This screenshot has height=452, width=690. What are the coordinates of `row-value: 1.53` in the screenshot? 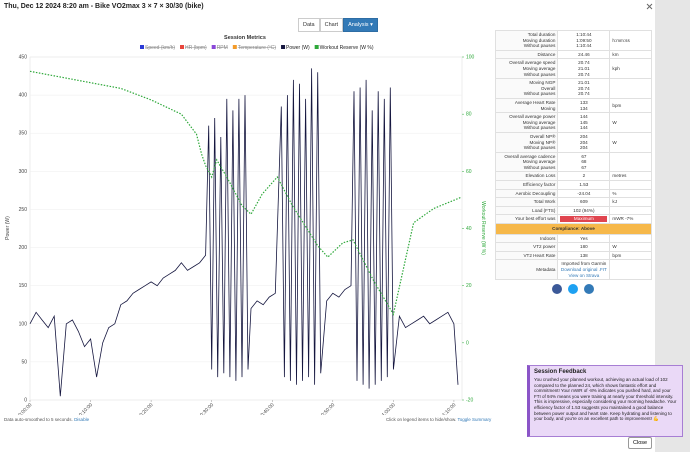 It's located at (584, 185).